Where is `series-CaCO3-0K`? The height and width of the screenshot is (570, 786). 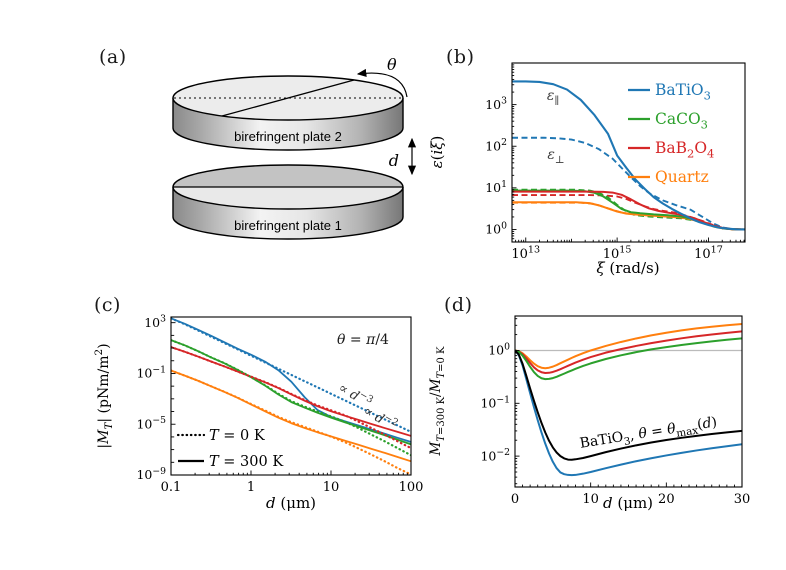 series-CaCO3-0K is located at coordinates (291, 398).